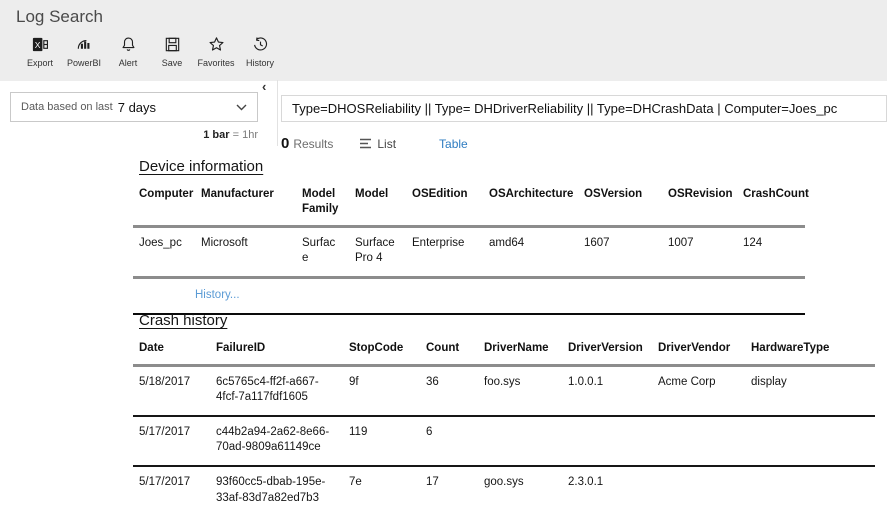  What do you see at coordinates (277, 113) in the screenshot?
I see `panel-divider` at bounding box center [277, 113].